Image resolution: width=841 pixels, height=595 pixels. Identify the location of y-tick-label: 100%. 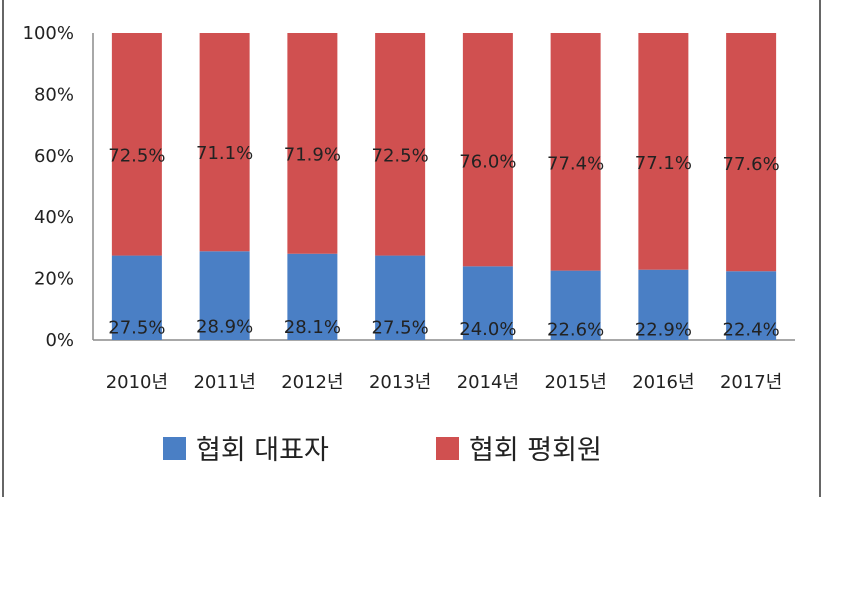
(48, 33).